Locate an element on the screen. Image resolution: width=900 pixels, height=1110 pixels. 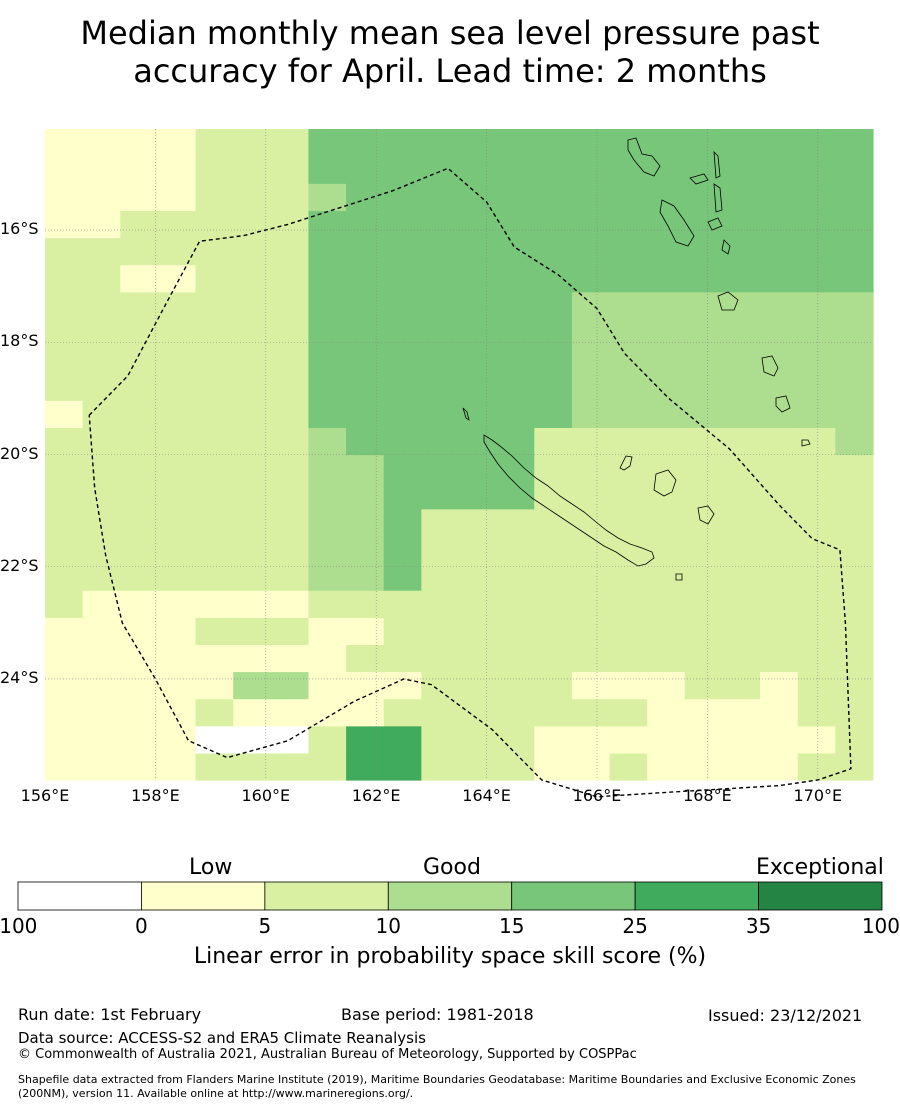
run-date: Run date: 1st February is located at coordinates (110, 1014).